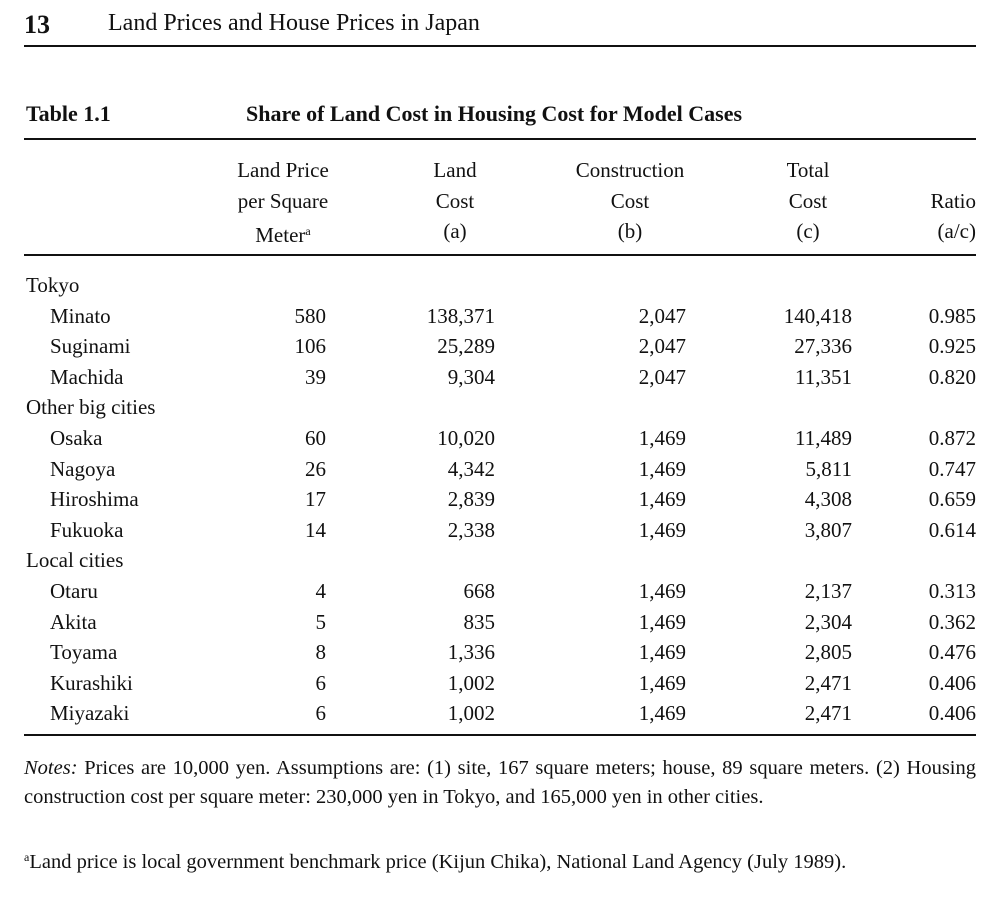  I want to click on total-cost-cell: 27,336, so click(823, 346).